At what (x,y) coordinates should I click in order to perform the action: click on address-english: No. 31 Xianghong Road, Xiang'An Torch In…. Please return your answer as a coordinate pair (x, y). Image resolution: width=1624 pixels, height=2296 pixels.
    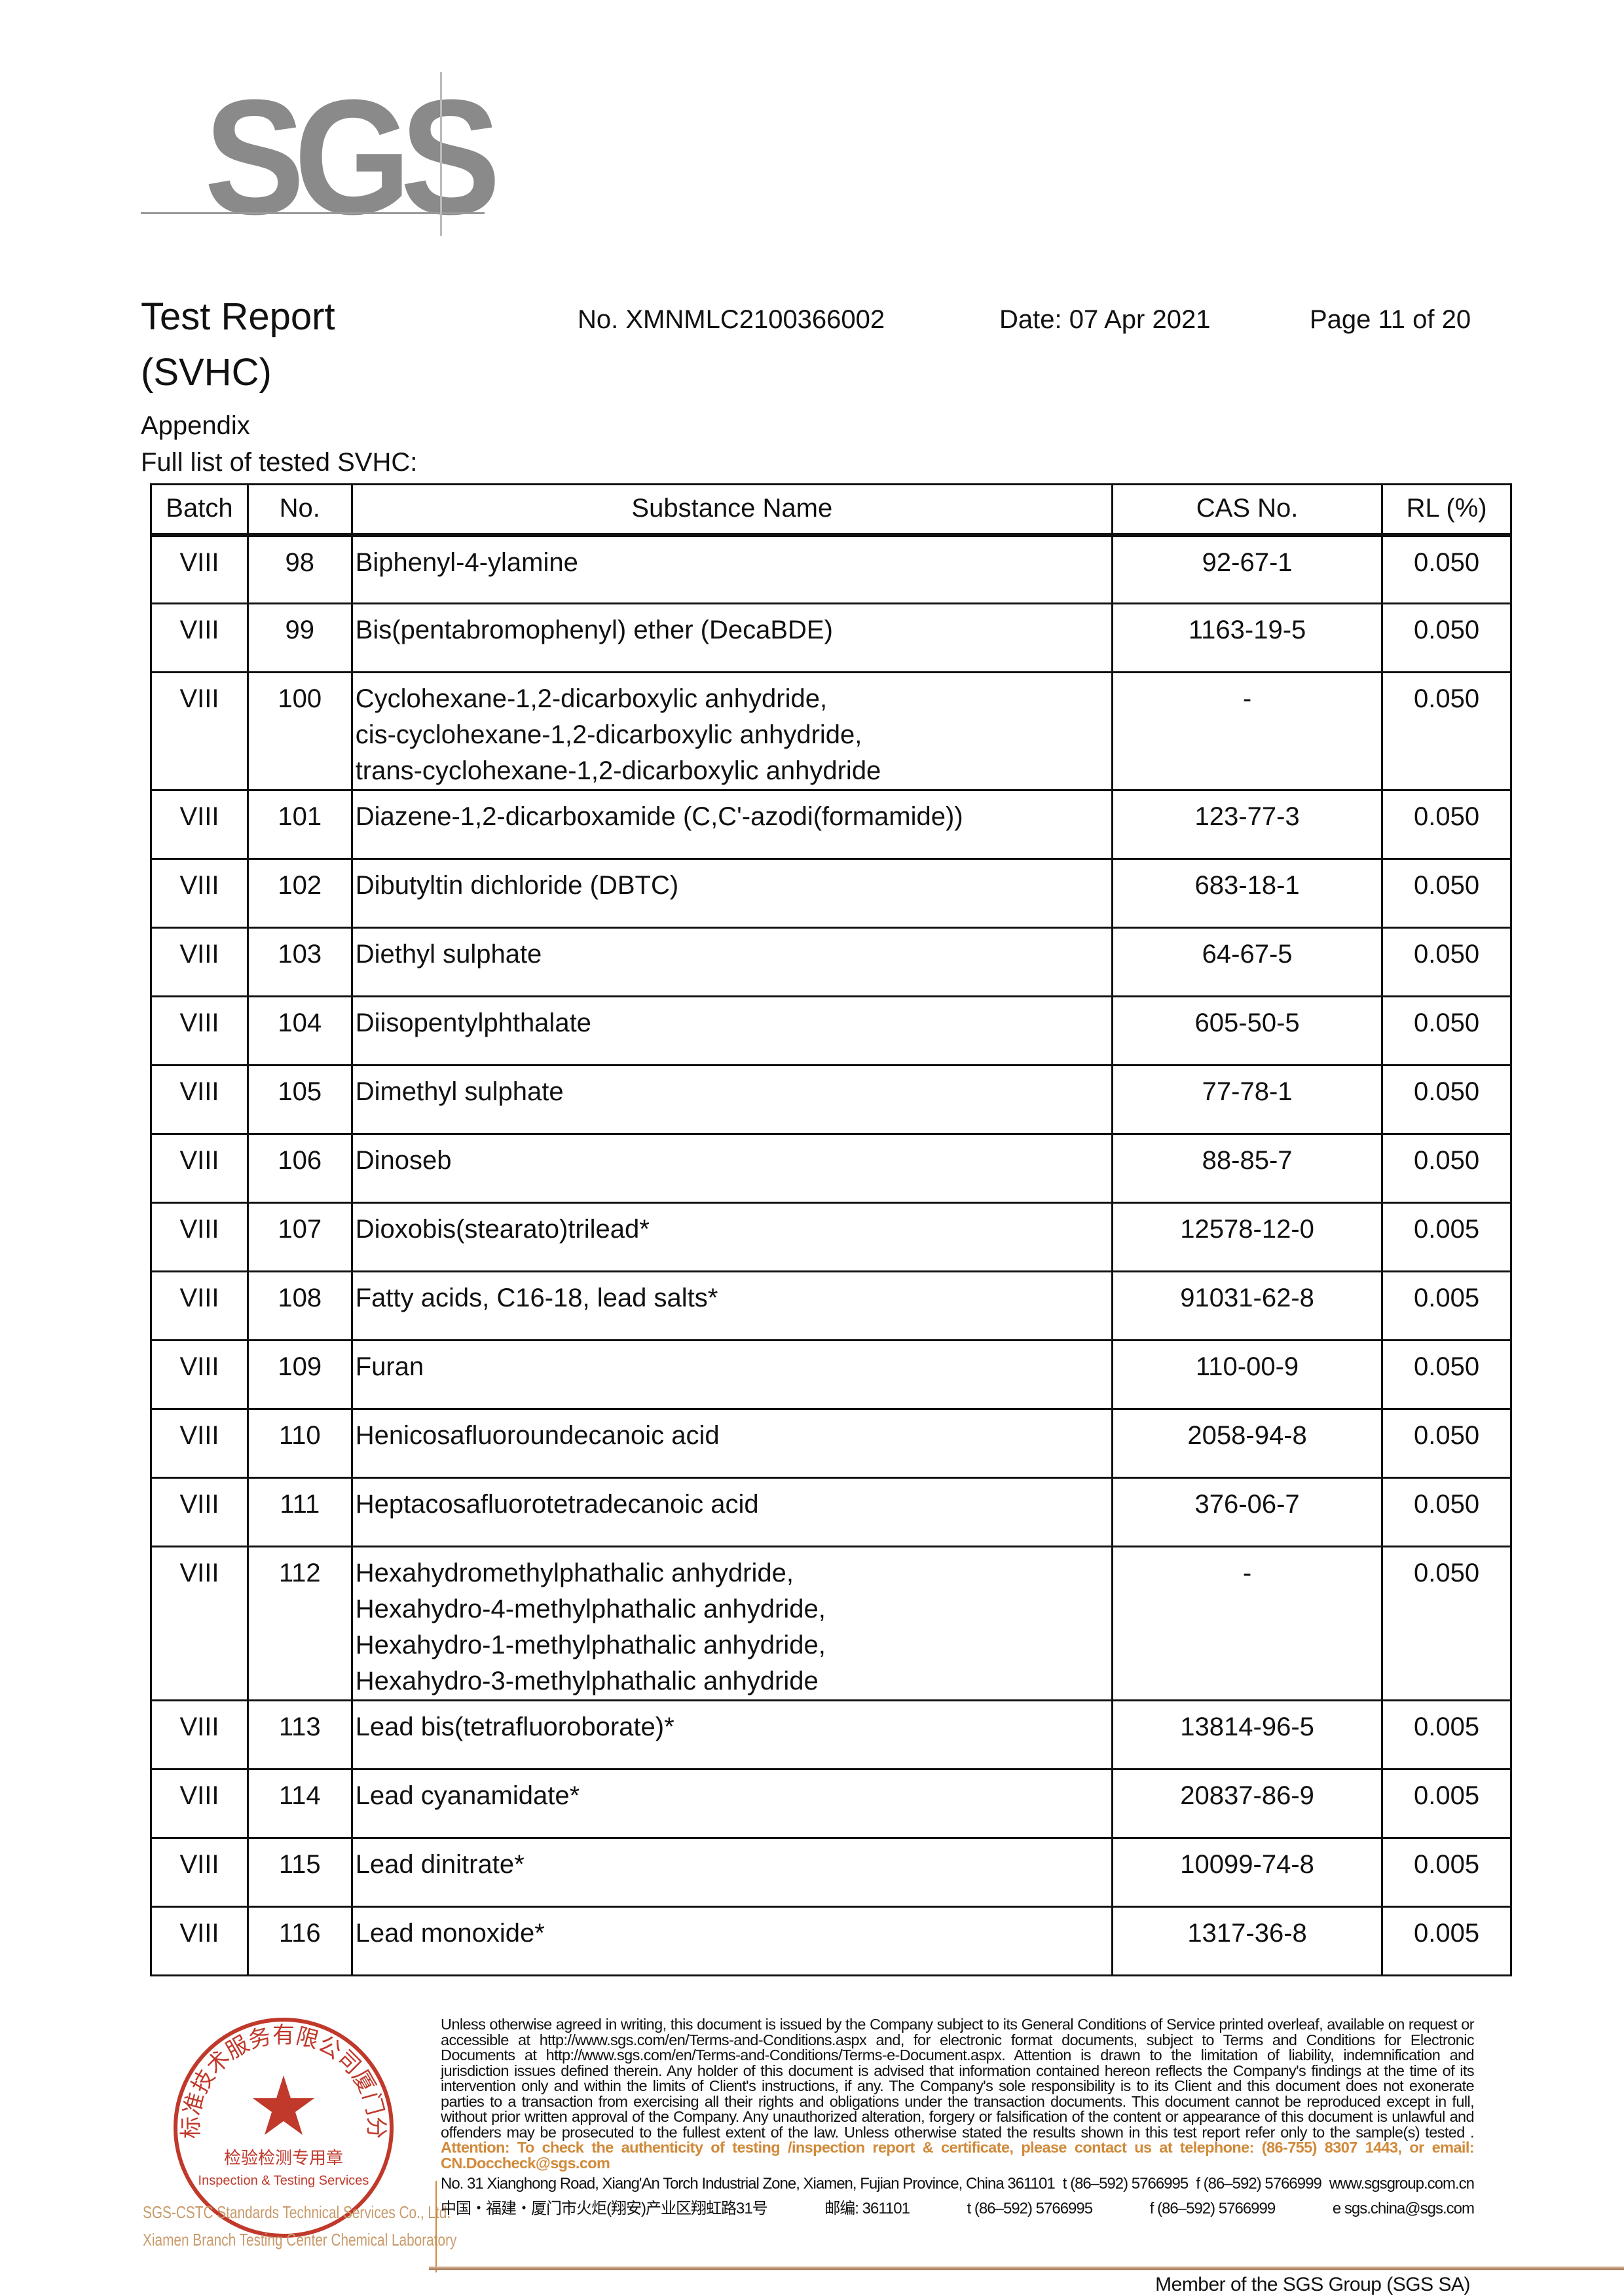
    Looking at the image, I should click on (748, 2184).